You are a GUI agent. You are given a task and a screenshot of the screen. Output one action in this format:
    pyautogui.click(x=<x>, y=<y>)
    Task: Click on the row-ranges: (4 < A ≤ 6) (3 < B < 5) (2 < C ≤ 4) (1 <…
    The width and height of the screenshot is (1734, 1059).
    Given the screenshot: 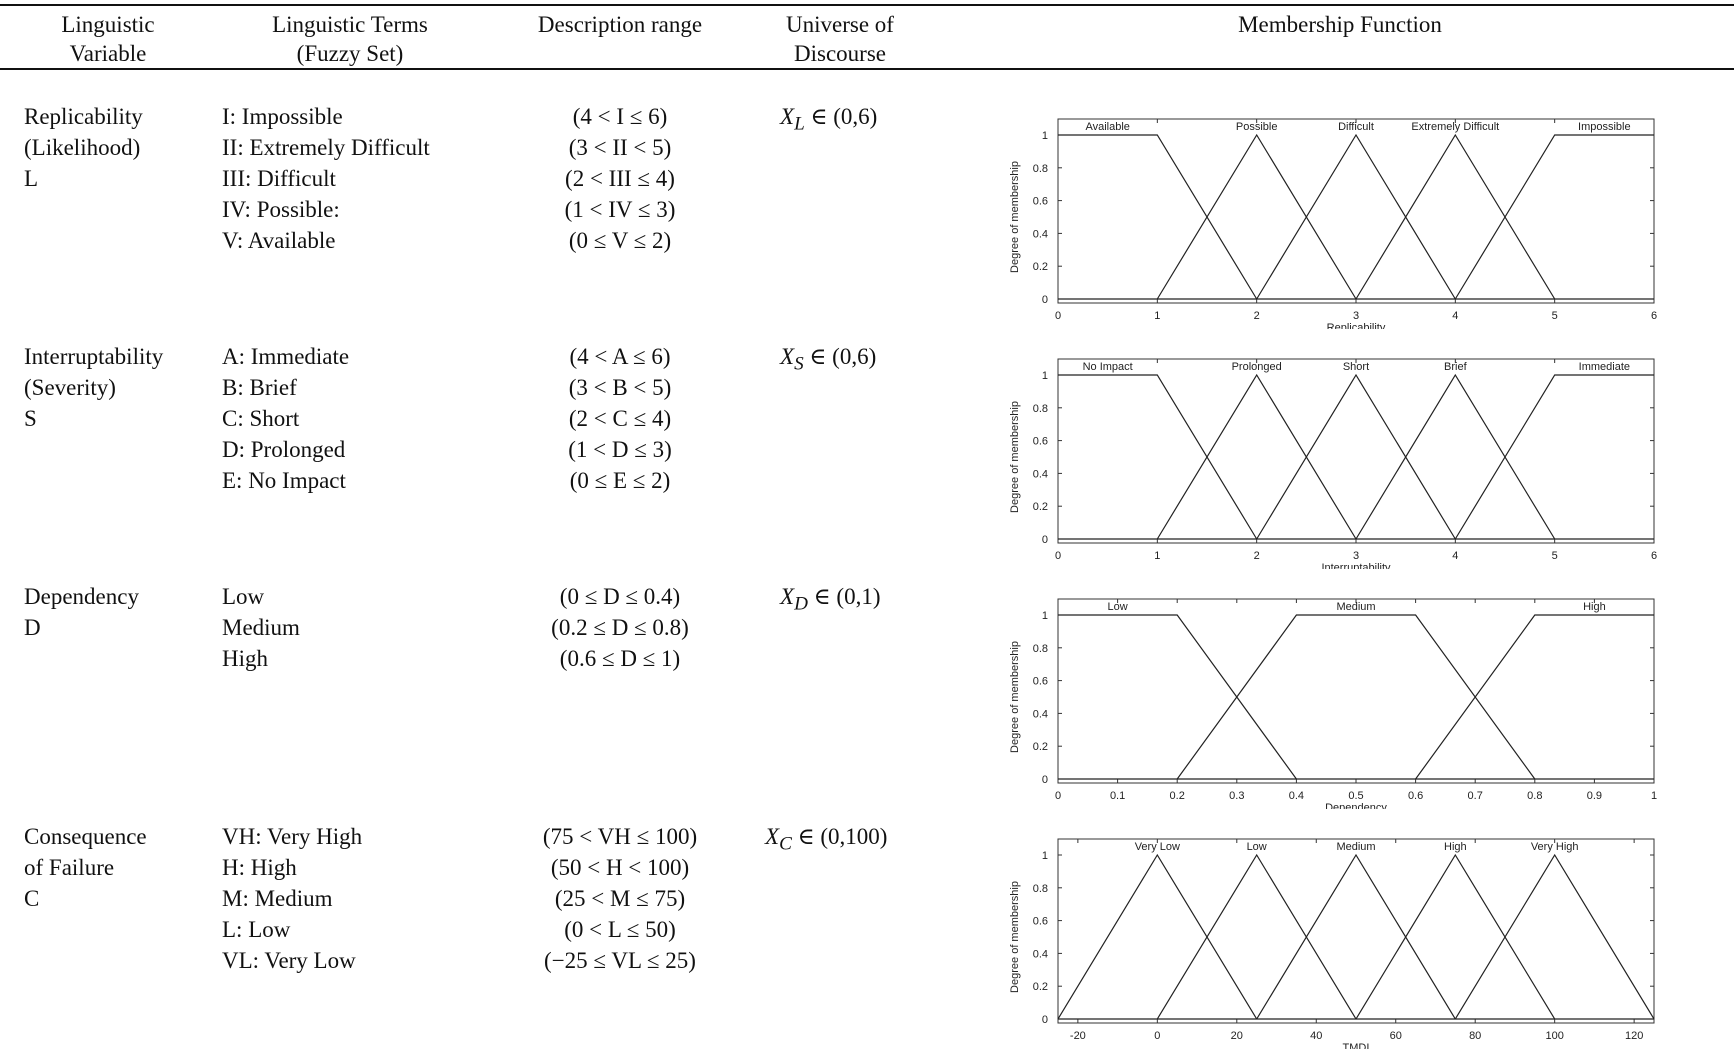 What is the action you would take?
    pyautogui.click(x=620, y=418)
    